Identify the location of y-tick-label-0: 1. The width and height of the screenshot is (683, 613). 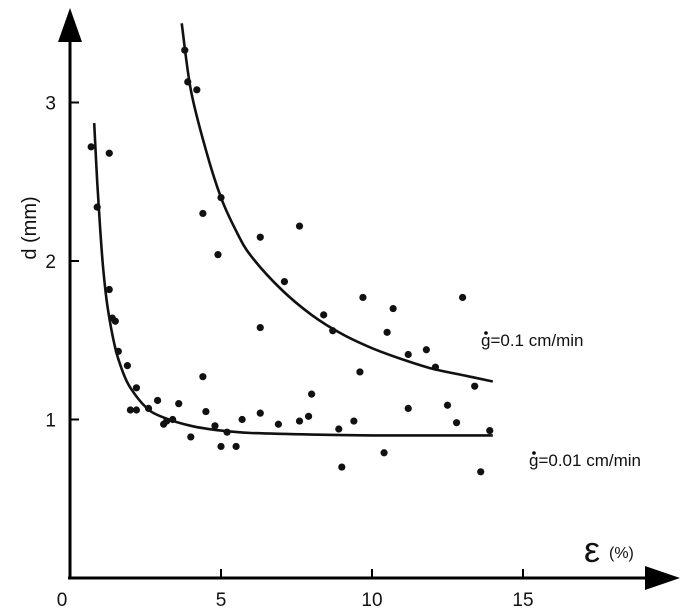
(50, 421).